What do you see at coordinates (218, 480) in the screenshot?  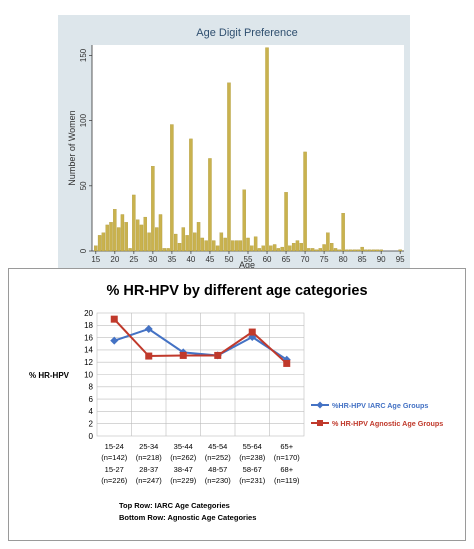 I see `x-agnostic-count: (n=230)` at bounding box center [218, 480].